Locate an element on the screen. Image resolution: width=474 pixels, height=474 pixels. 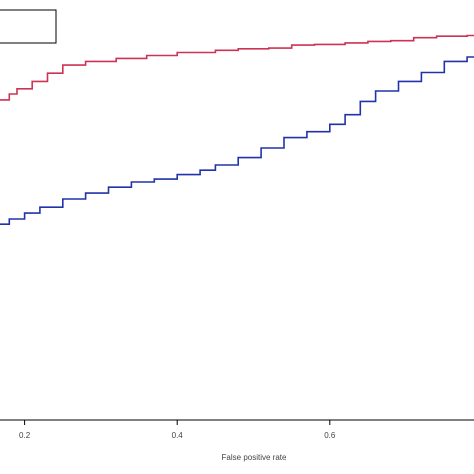
x-tick-label: 0.6 is located at coordinates (330, 435).